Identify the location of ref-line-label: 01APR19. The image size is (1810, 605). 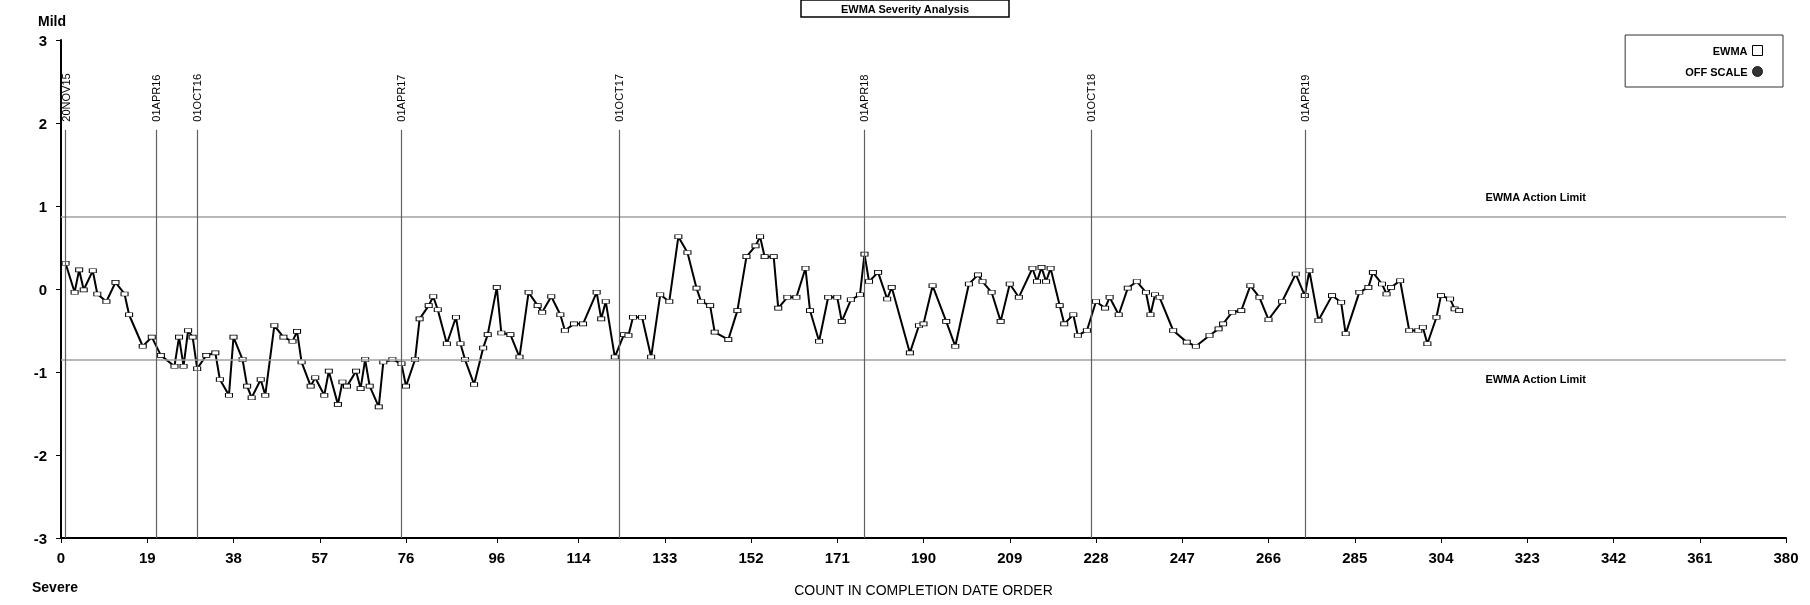
(1304, 98).